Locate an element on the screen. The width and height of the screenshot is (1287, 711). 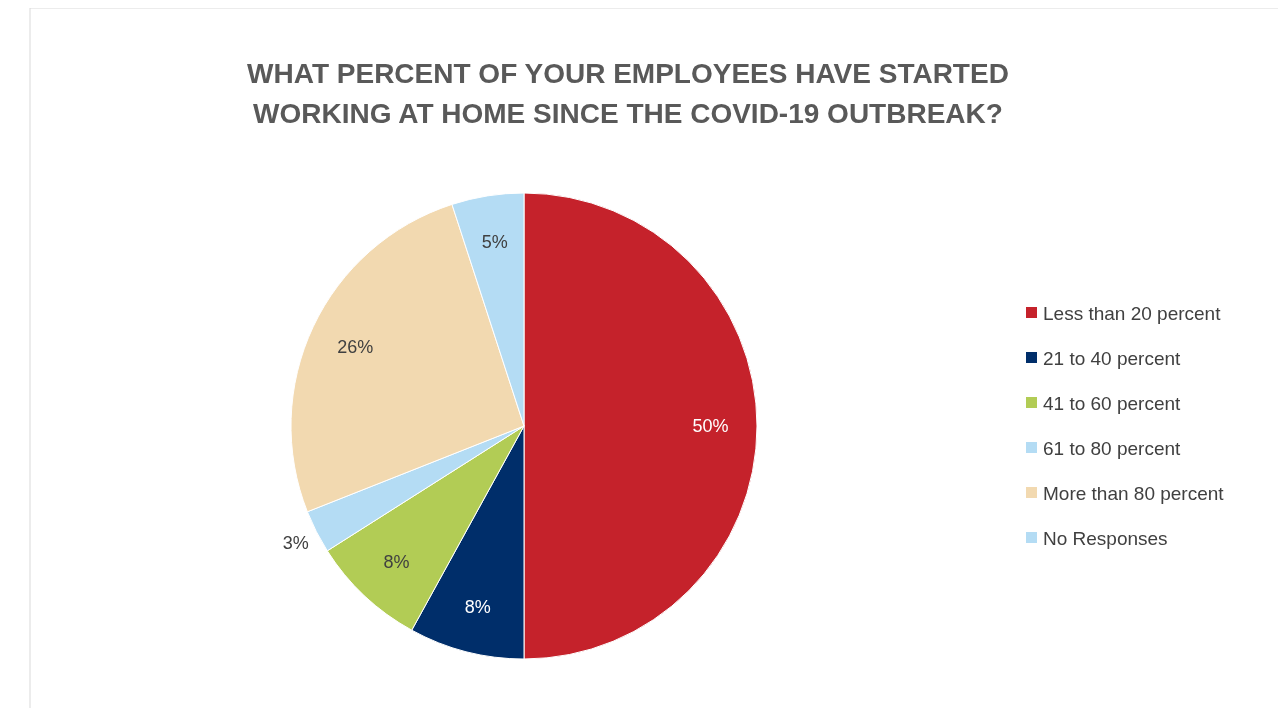
legend-label: Less than 20 percent is located at coordinates (1132, 313).